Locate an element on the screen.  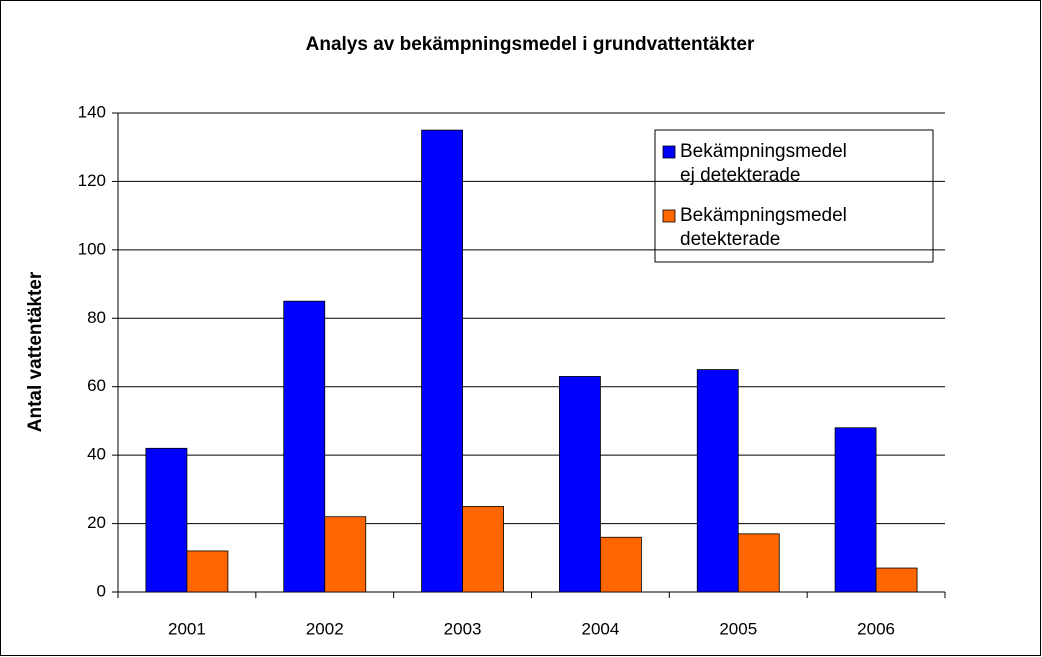
y-tick-label: 0 is located at coordinates (101, 590).